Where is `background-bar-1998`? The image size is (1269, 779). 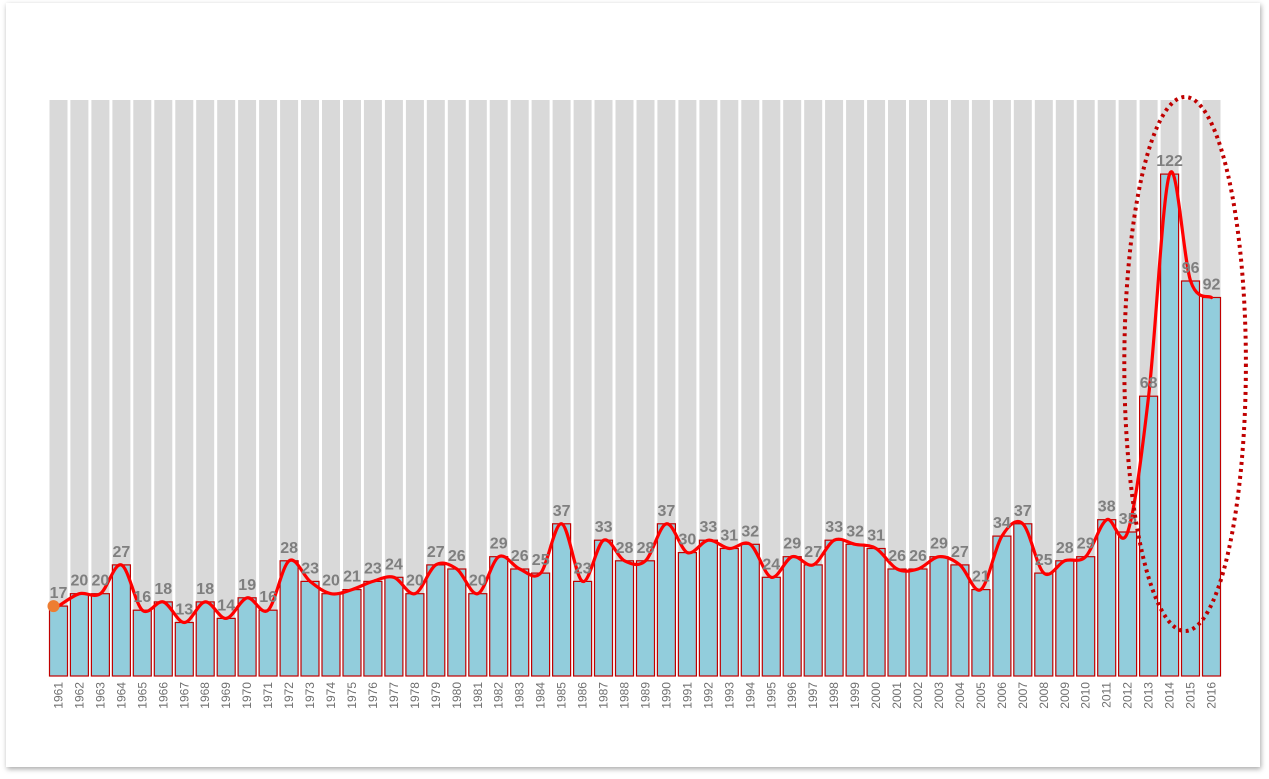 background-bar-1998 is located at coordinates (834, 388).